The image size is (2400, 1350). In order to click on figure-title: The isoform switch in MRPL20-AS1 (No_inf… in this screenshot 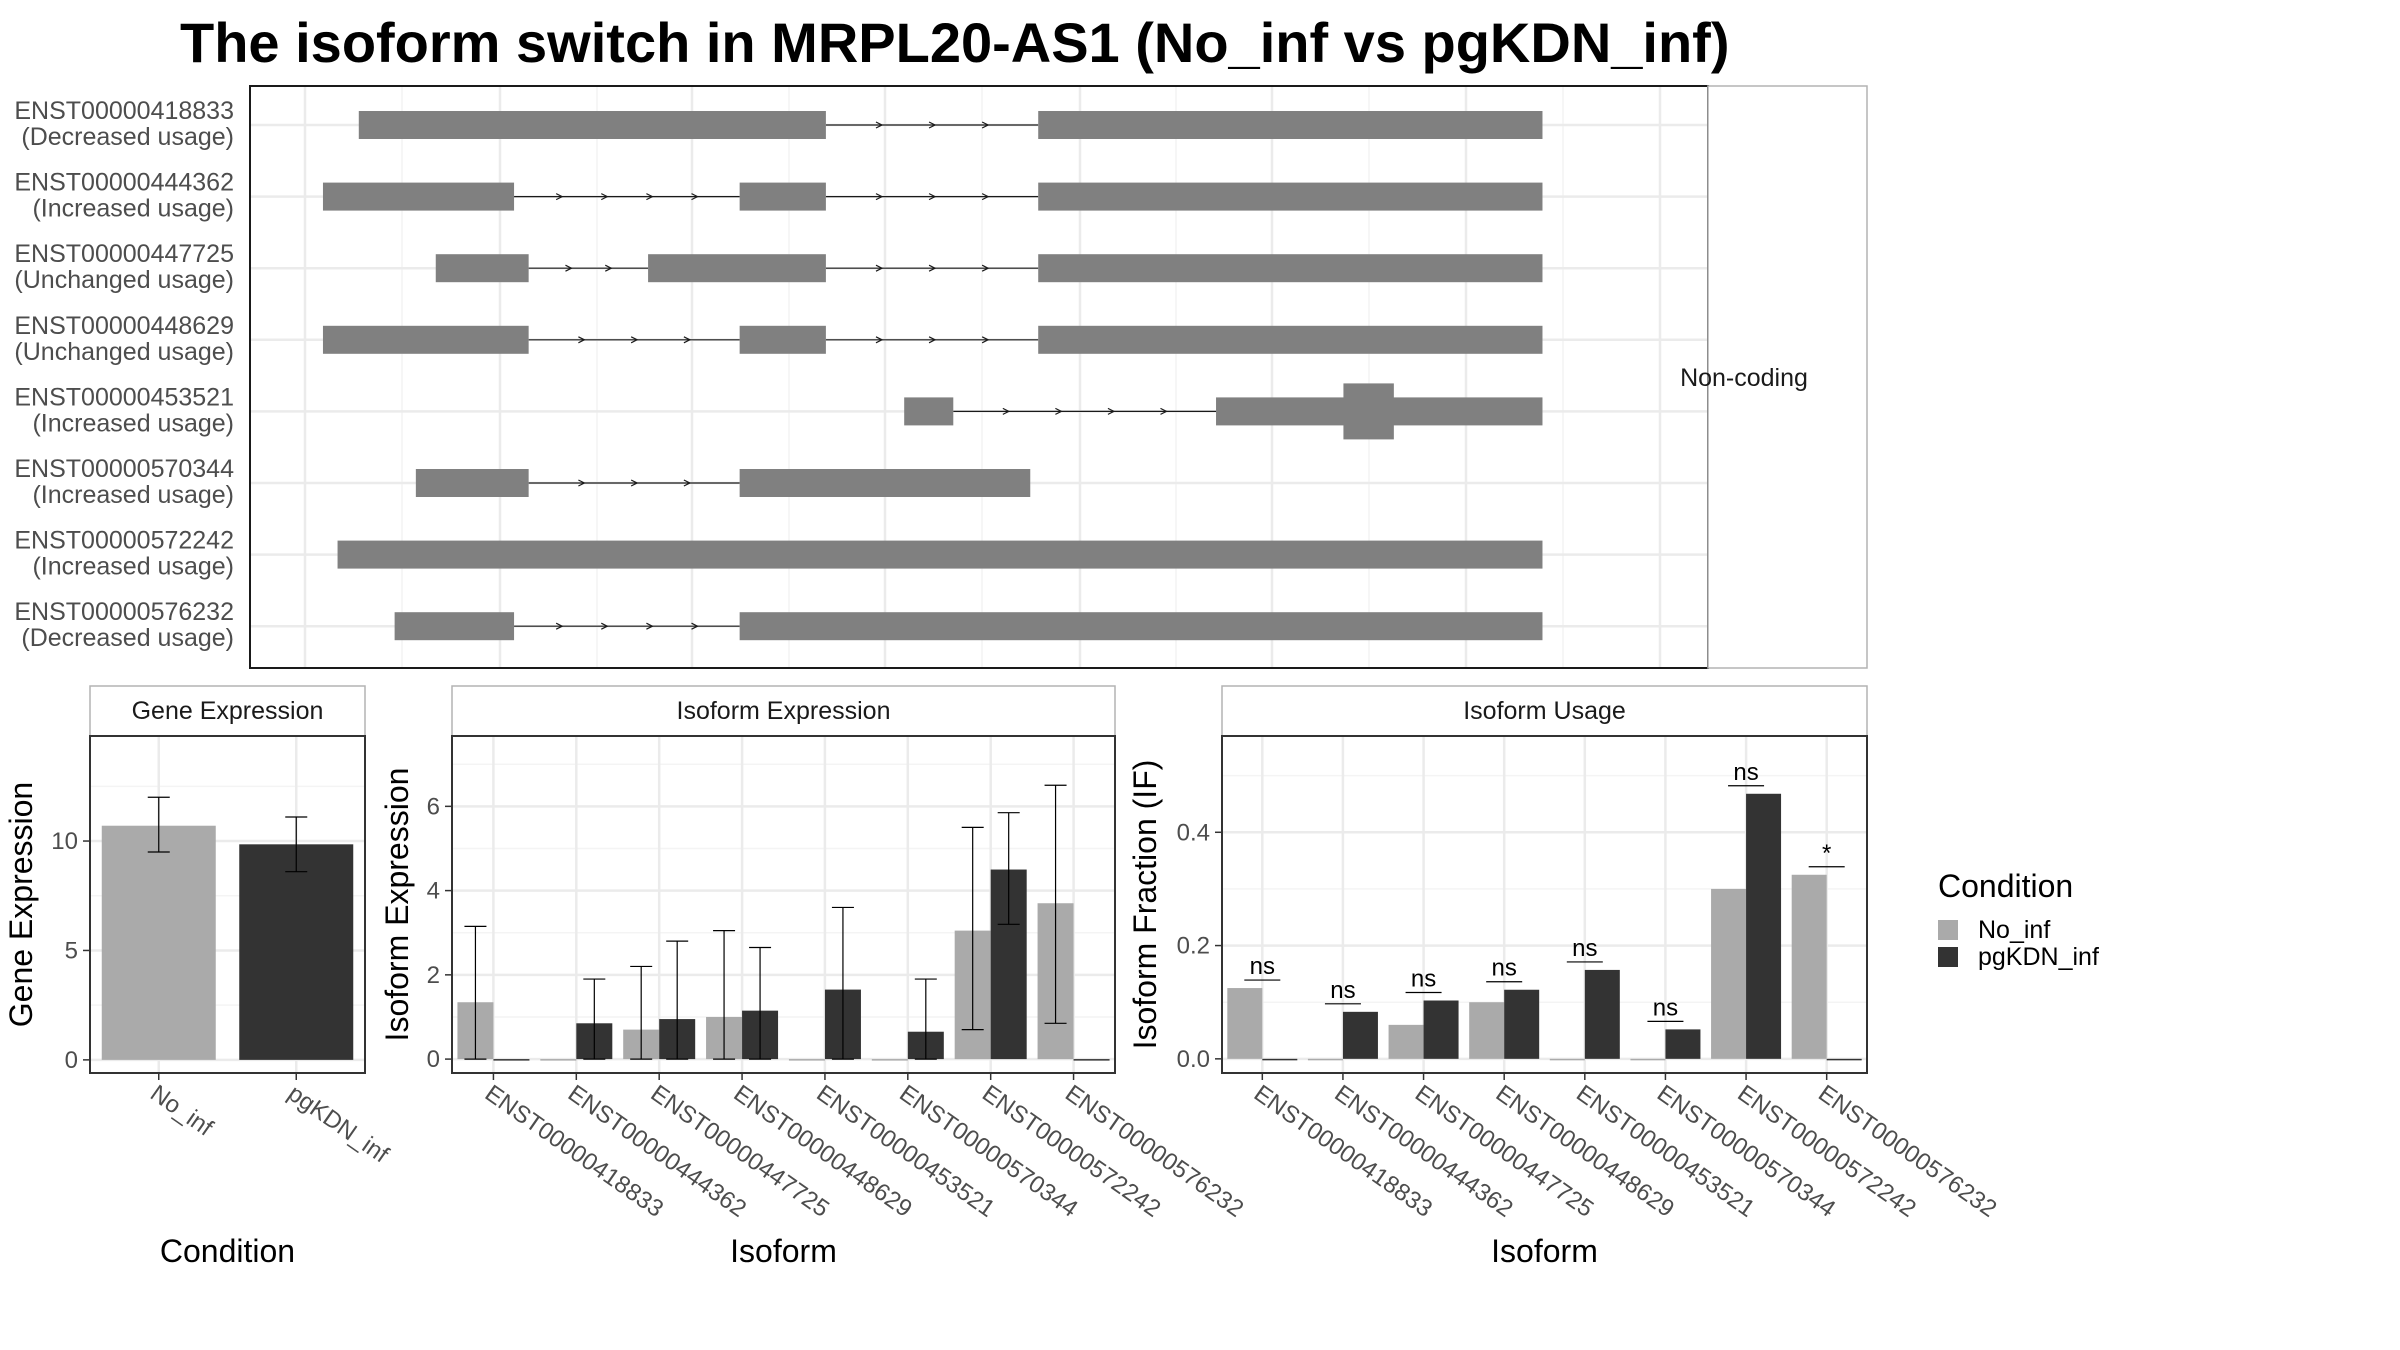, I will do `click(954, 42)`.